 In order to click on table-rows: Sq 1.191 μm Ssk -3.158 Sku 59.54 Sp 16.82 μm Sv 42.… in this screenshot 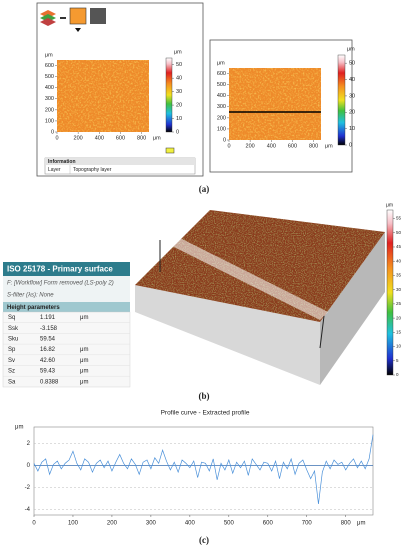, I will do `click(66, 350)`.